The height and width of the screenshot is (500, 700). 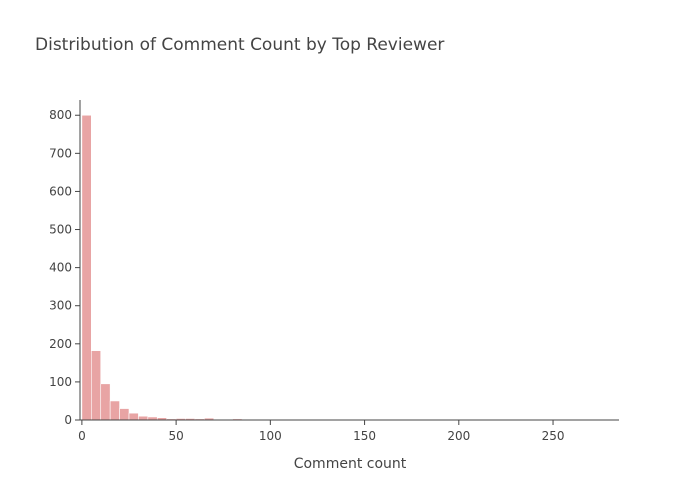 What do you see at coordinates (553, 436) in the screenshot?
I see `x-tick-label: 250` at bounding box center [553, 436].